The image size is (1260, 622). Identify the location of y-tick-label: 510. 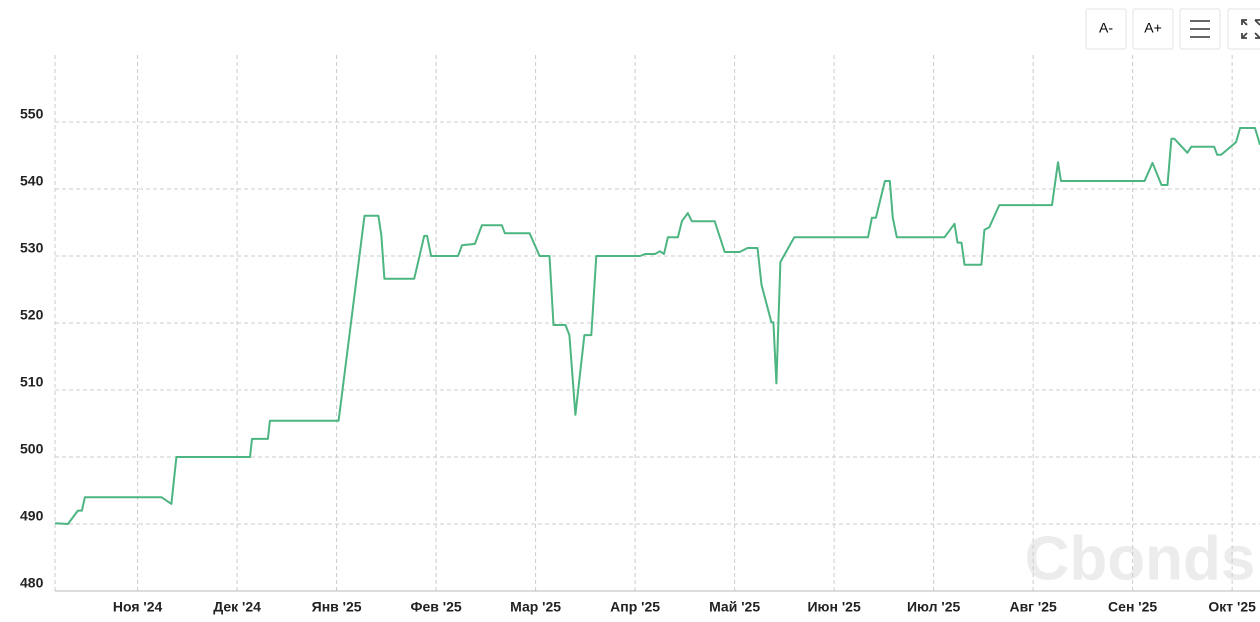
(32, 382).